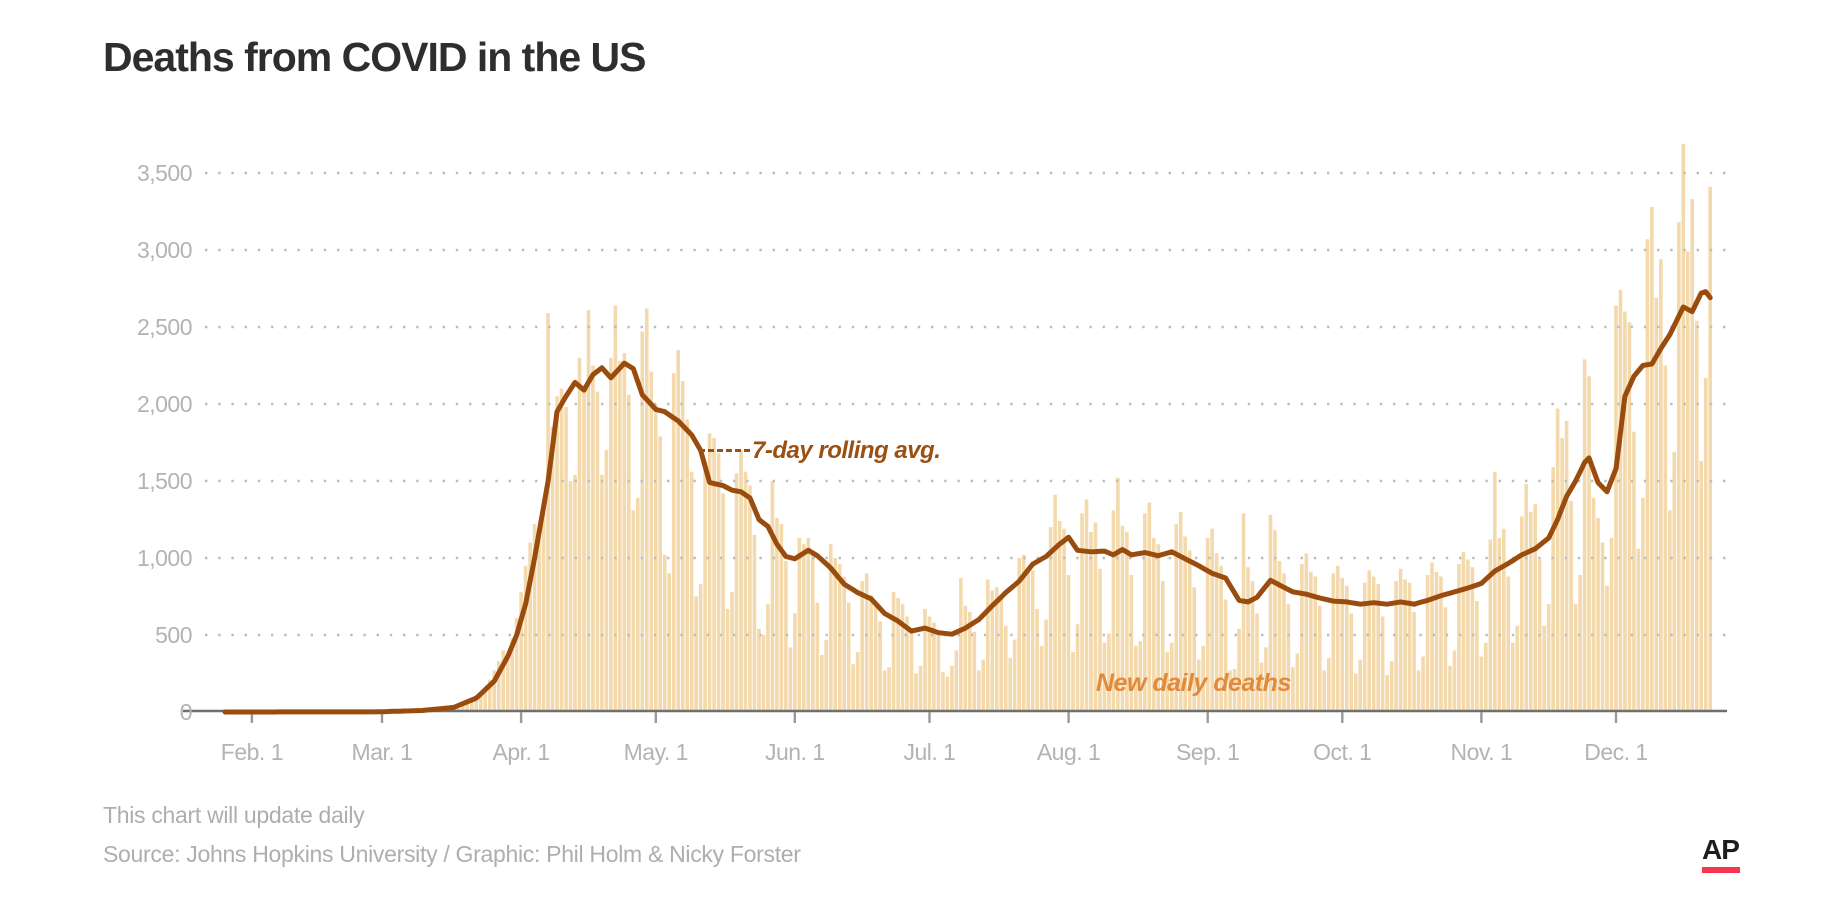  Describe the element at coordinates (1615, 752) in the screenshot. I see `x-axis-label: Dec. 1` at that location.